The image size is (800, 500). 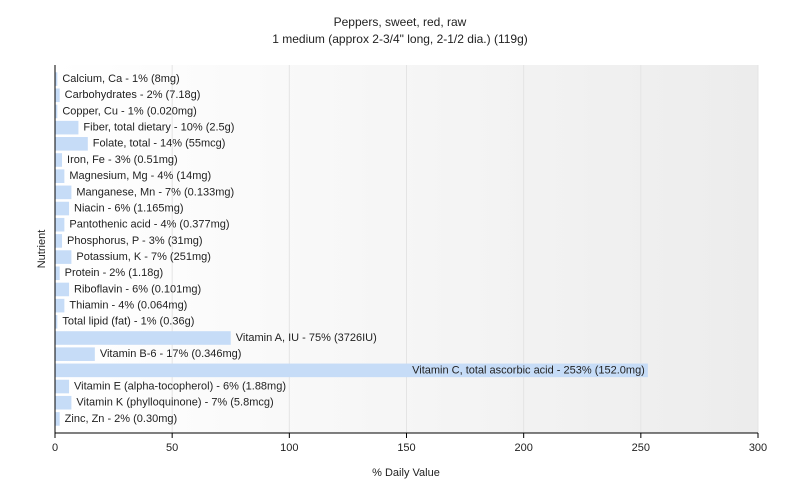 I want to click on bar-label: Niacin - 6% (1.165mg), so click(x=128, y=208).